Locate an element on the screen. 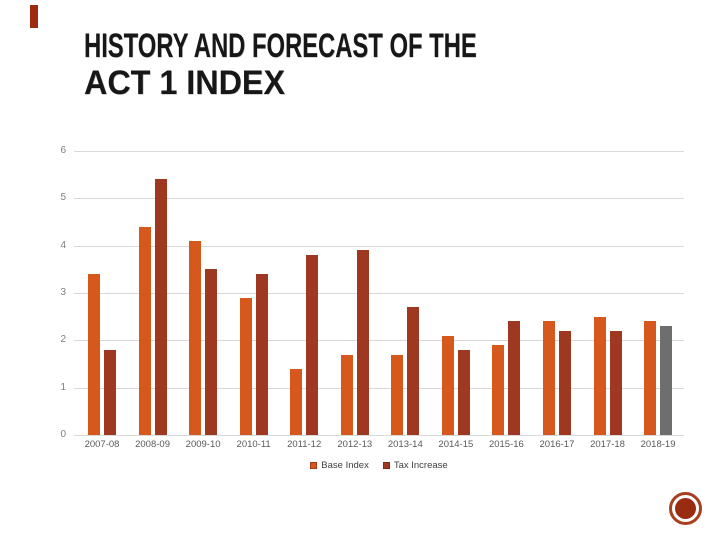 The height and width of the screenshot is (540, 720). y-axis-tick-label: 2 is located at coordinates (63, 340).